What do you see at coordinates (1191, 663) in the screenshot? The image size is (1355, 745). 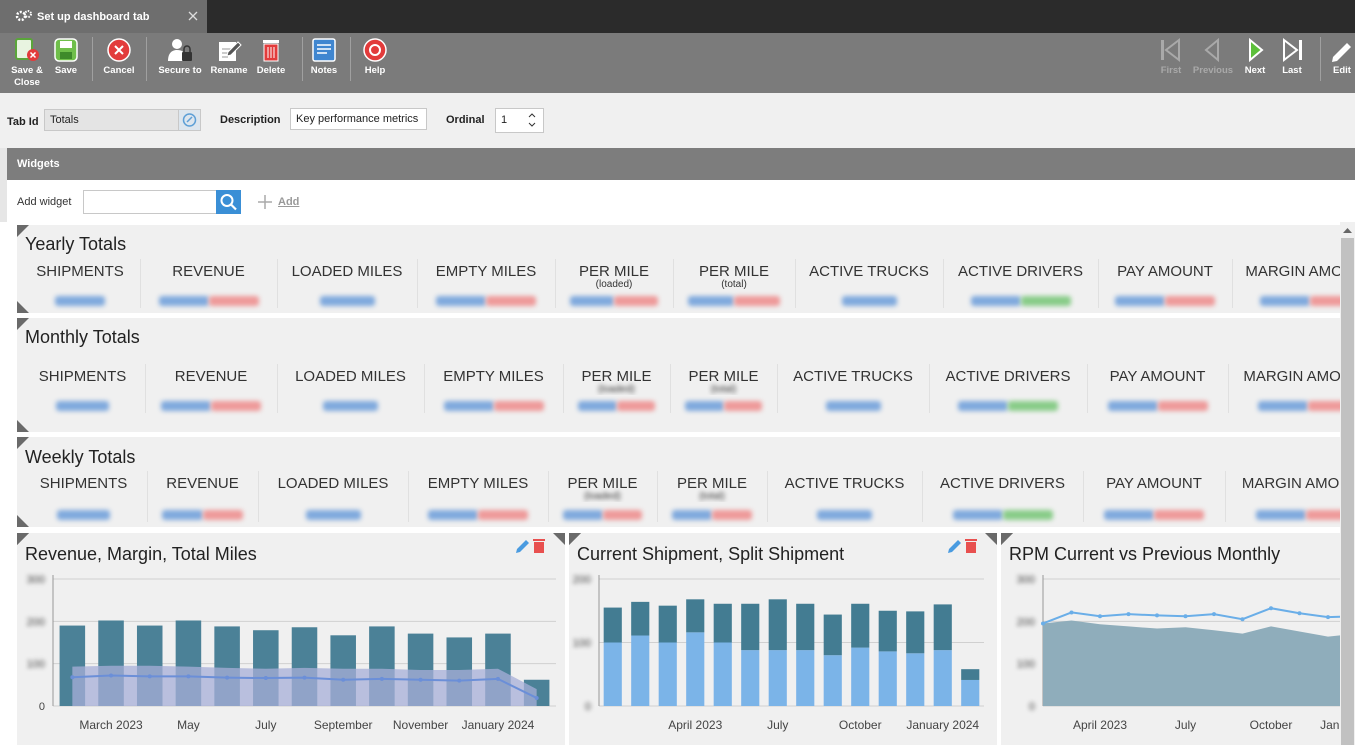 I see `area` at bounding box center [1191, 663].